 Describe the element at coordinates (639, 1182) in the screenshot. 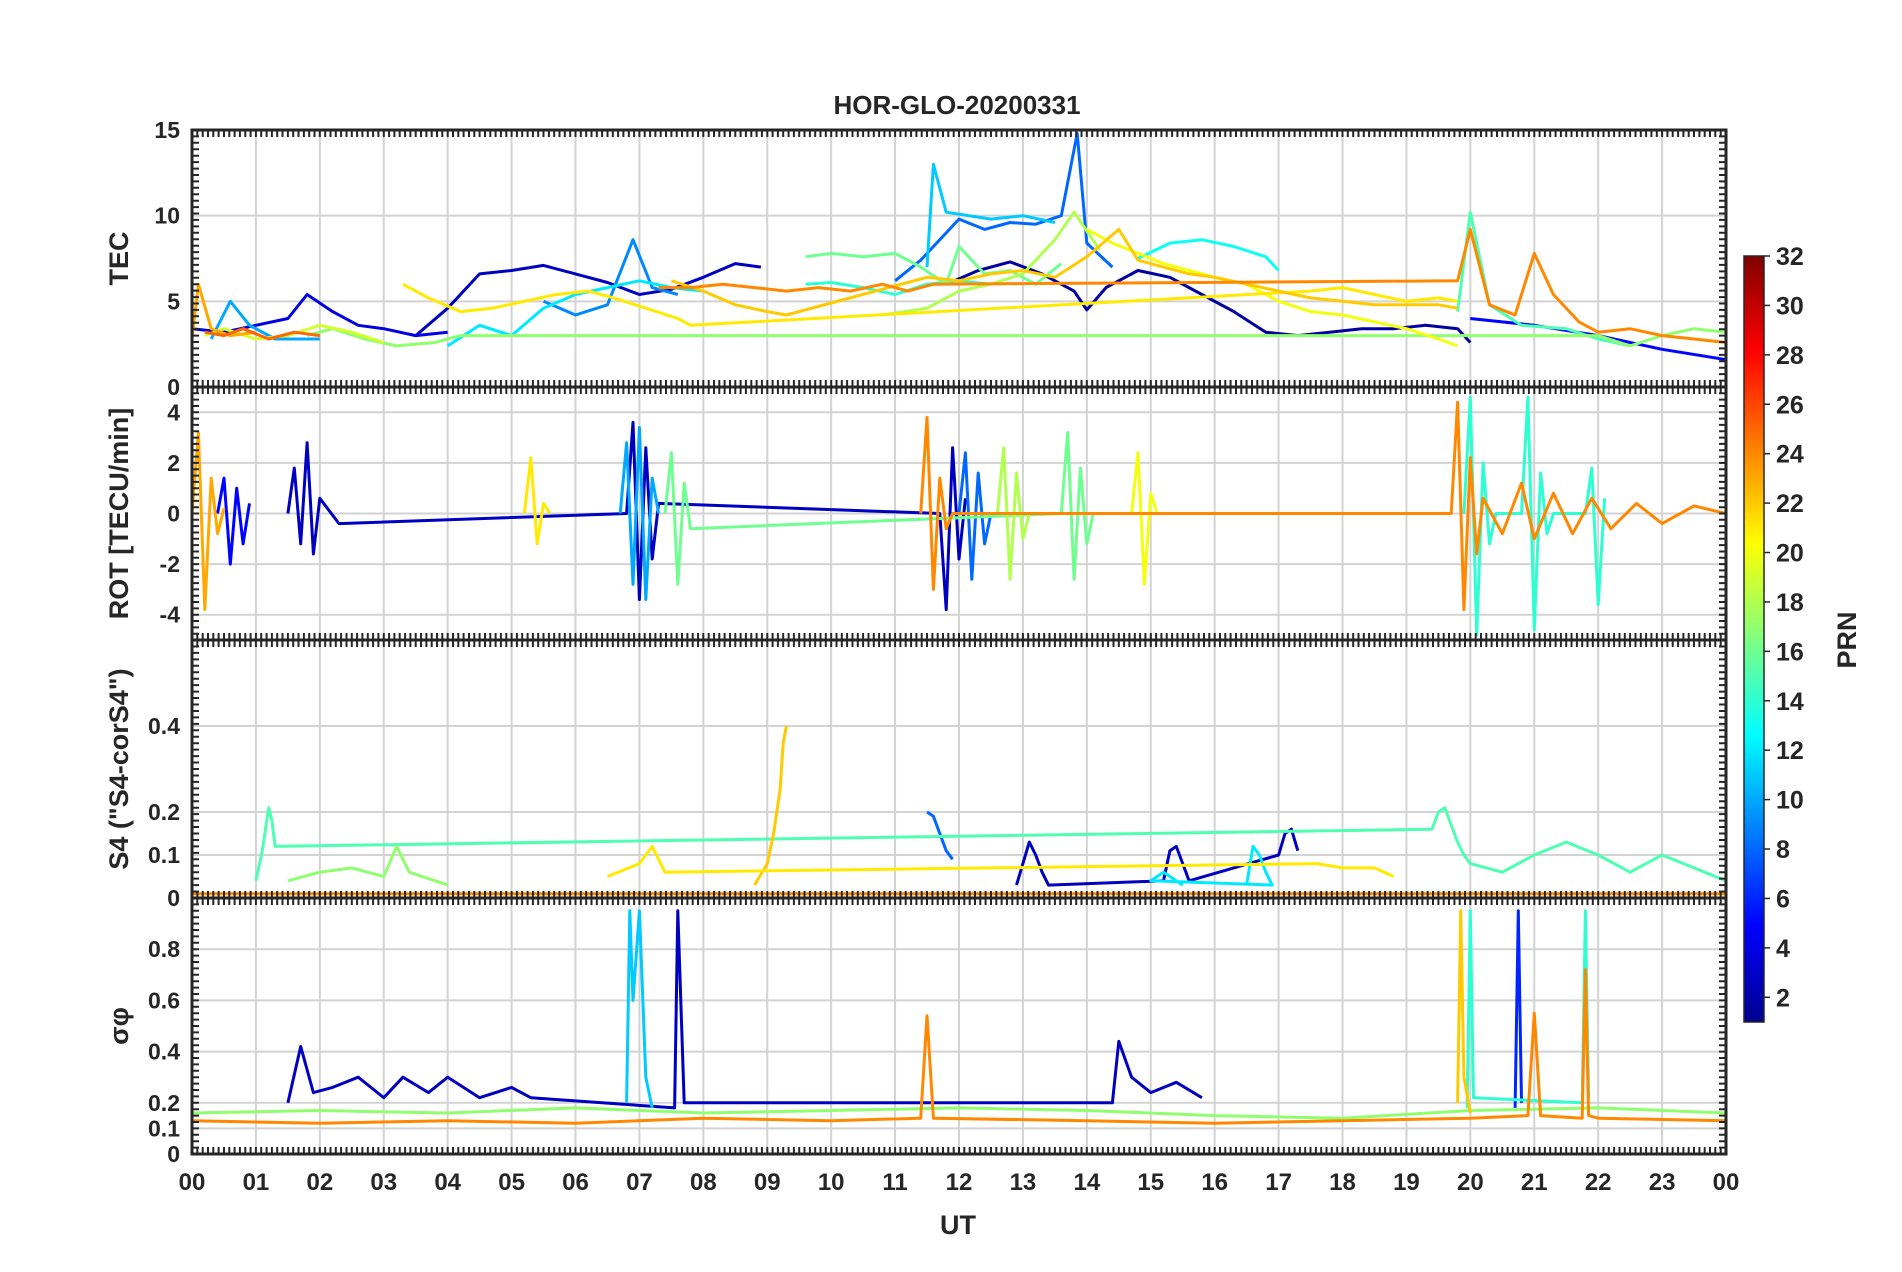

I see `x-tick-label: 07` at that location.